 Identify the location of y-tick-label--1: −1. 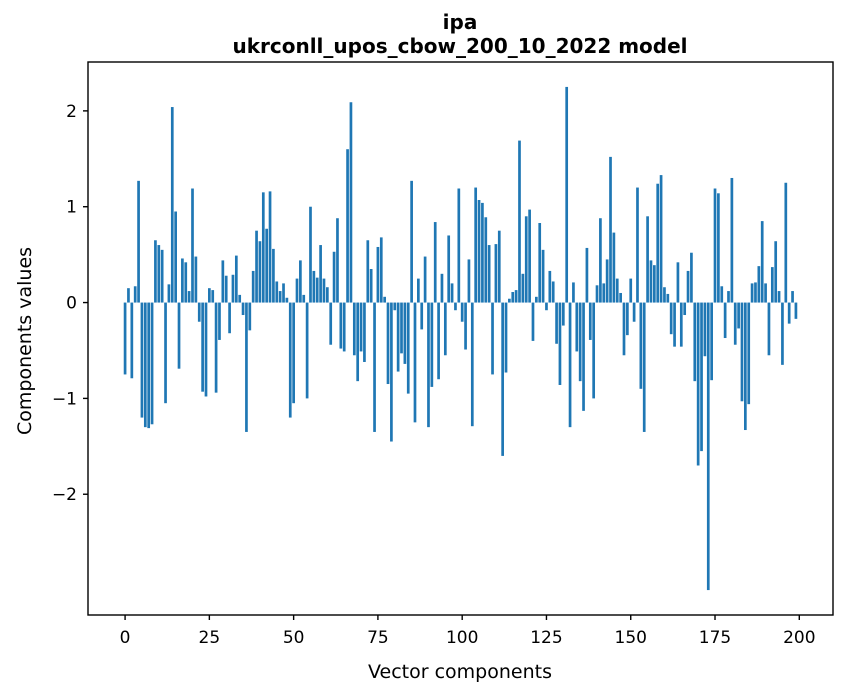
(64, 399).